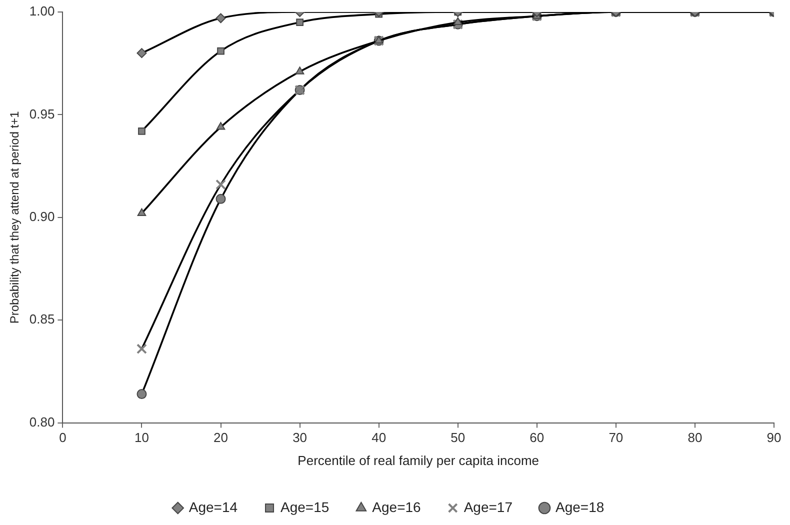 This screenshot has width=790, height=525. I want to click on x-axis-title: Percentile of real family per capita income, so click(419, 460).